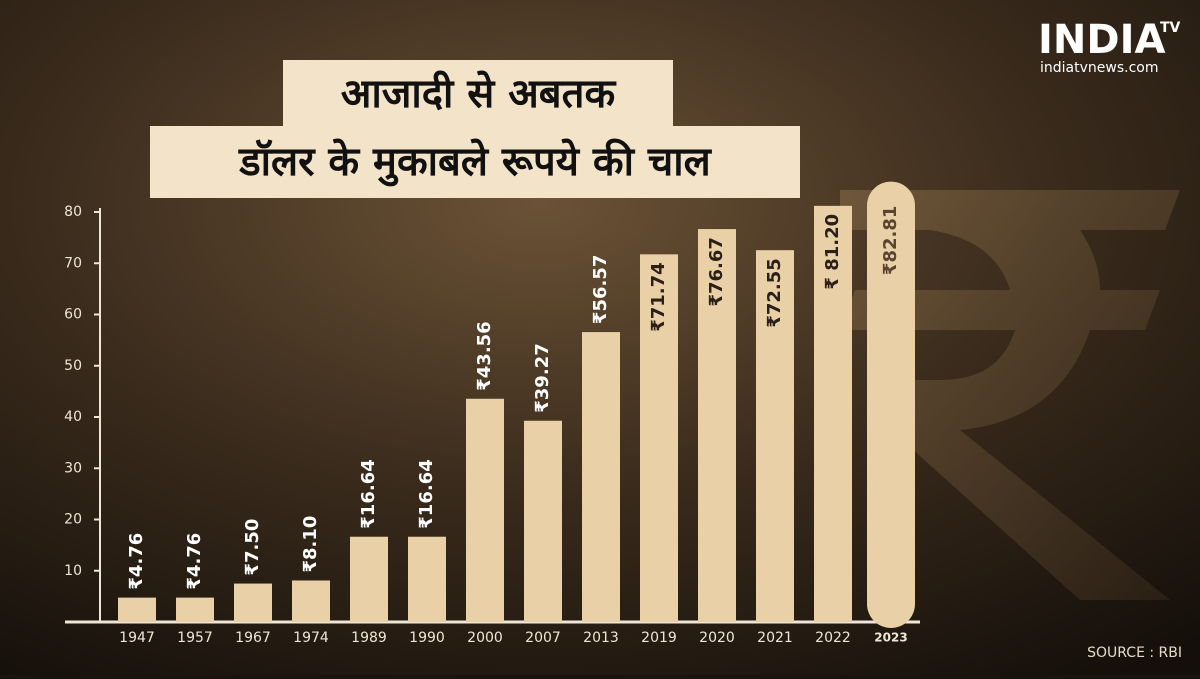 Image resolution: width=1200 pixels, height=679 pixels. What do you see at coordinates (1170, 28) in the screenshot?
I see `logo-tv: TV` at bounding box center [1170, 28].